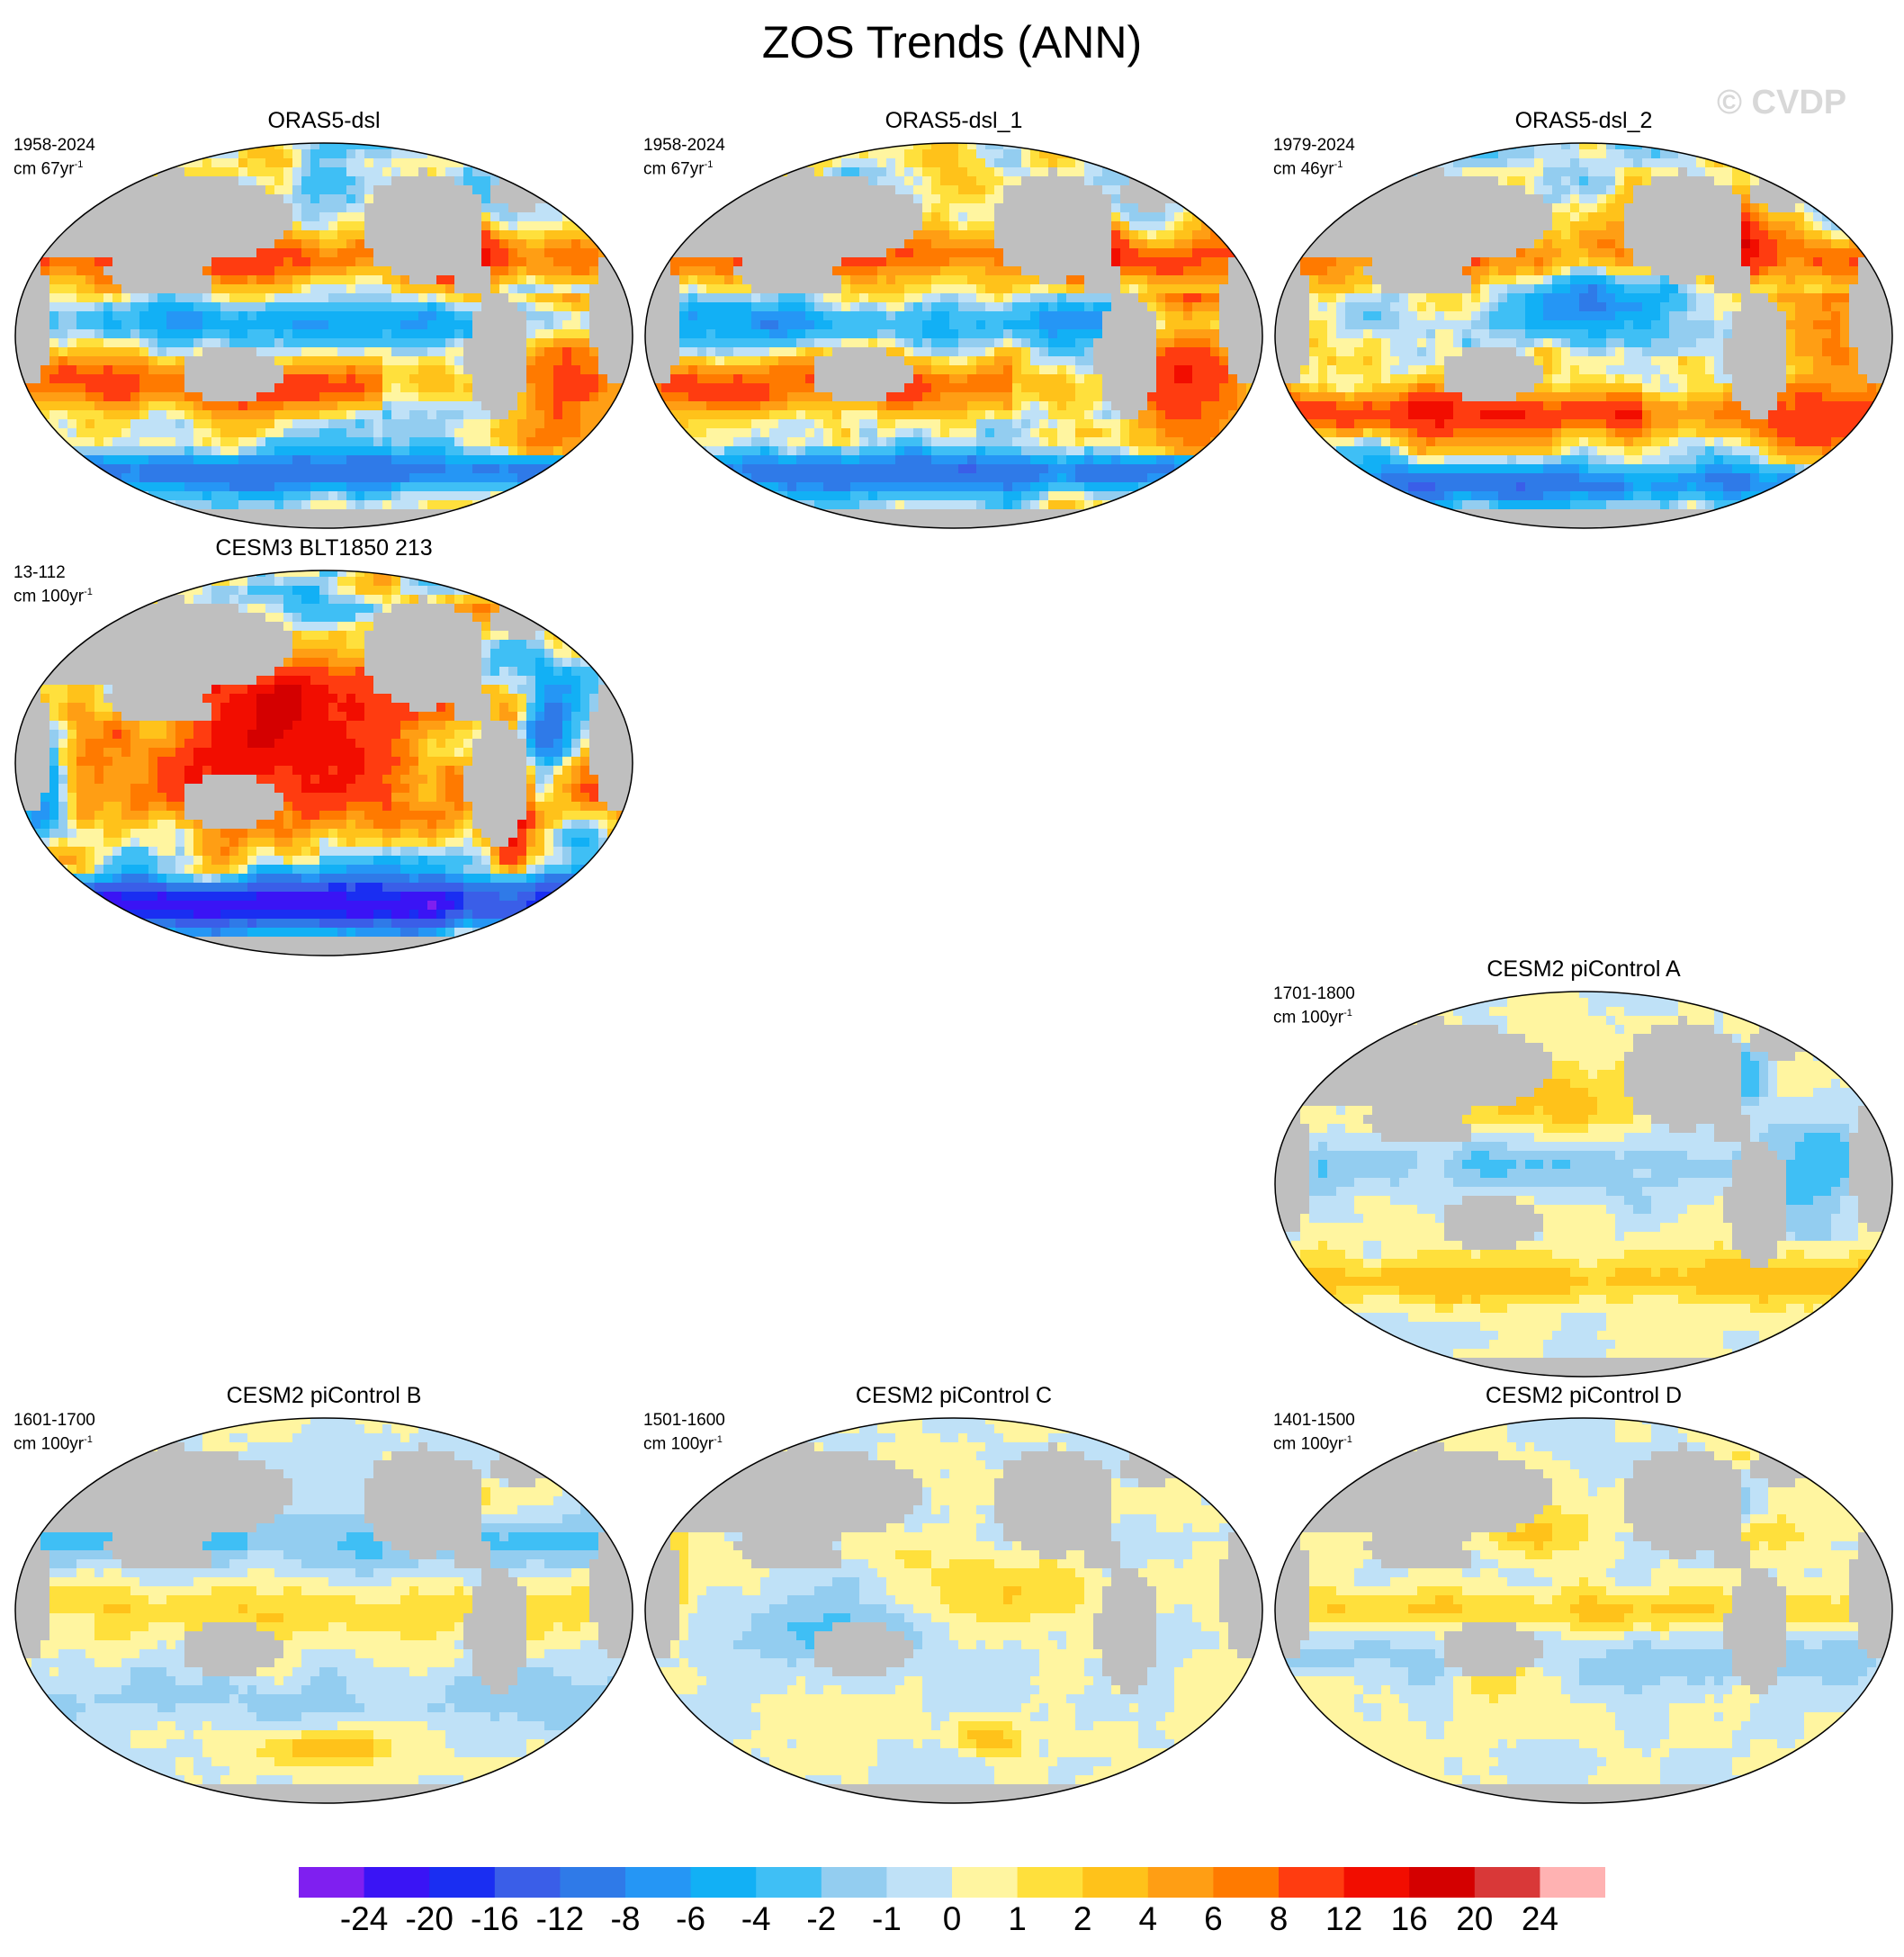  I want to click on panel-title: CESM2 piControl A, so click(1583, 969).